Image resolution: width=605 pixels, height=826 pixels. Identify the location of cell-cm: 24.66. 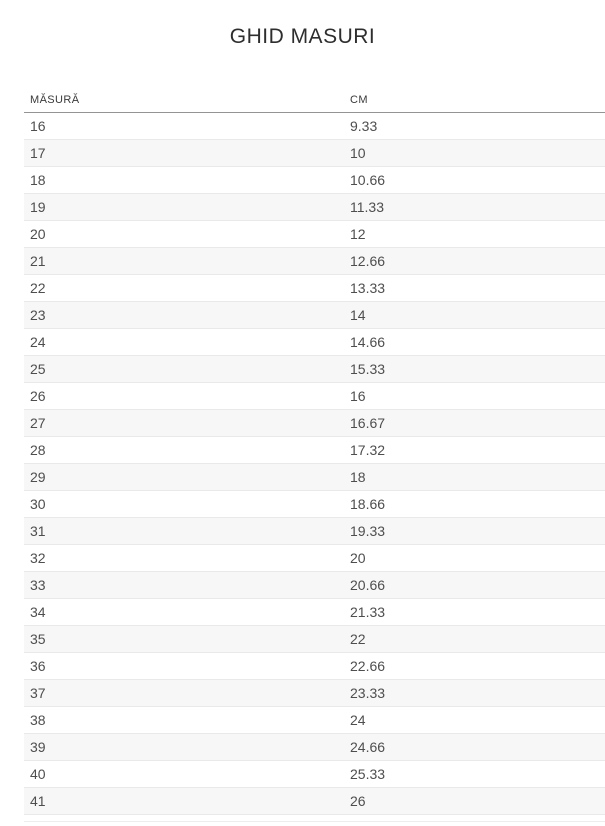
(368, 747).